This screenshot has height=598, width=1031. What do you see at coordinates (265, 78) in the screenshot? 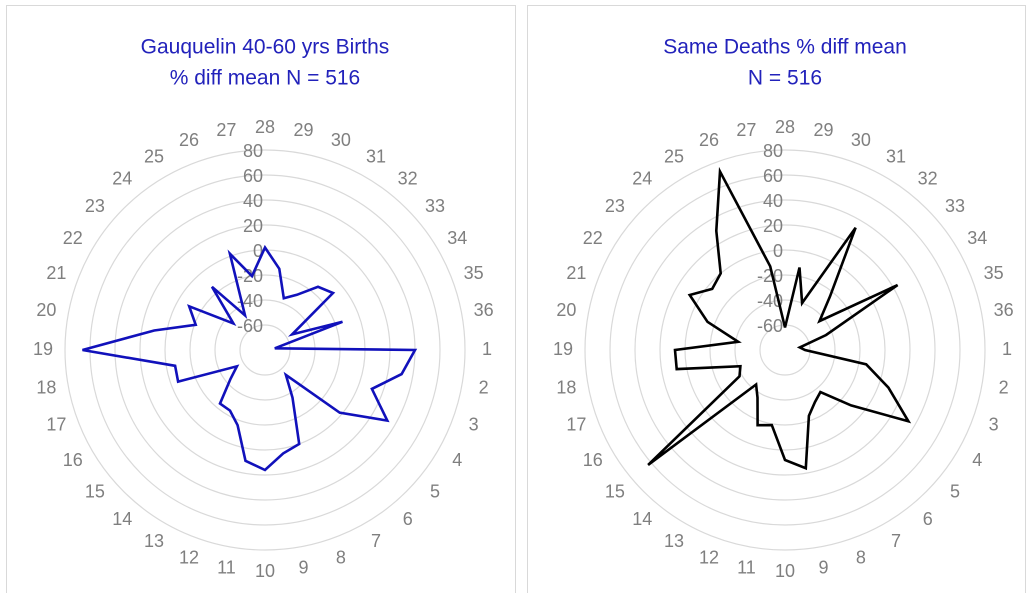
I see `chart-title: % diff mean N = 516` at bounding box center [265, 78].